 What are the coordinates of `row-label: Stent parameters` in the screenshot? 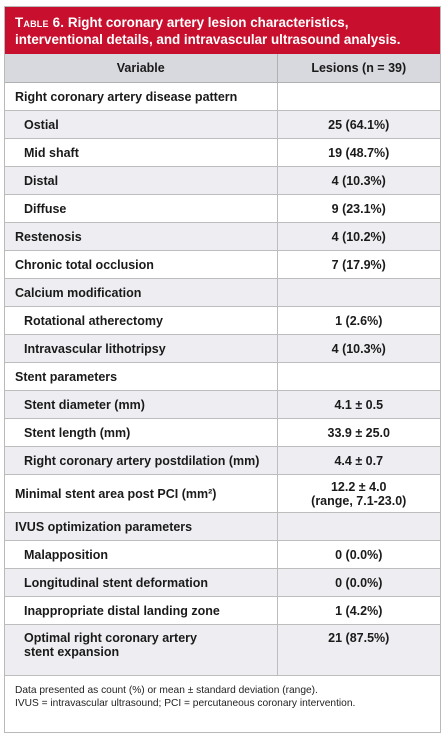 It's located at (141, 376).